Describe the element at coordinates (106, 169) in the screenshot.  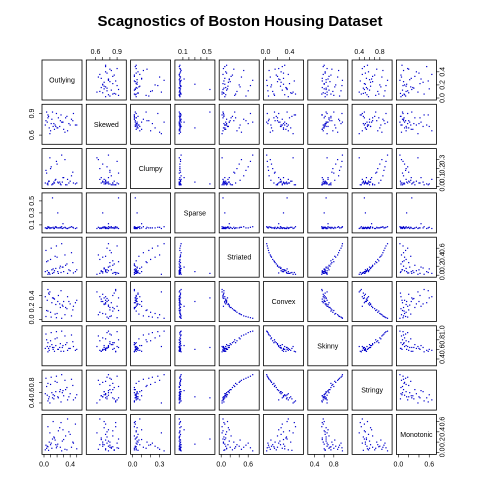
I see `panel-clumpy-vs-skewed` at that location.